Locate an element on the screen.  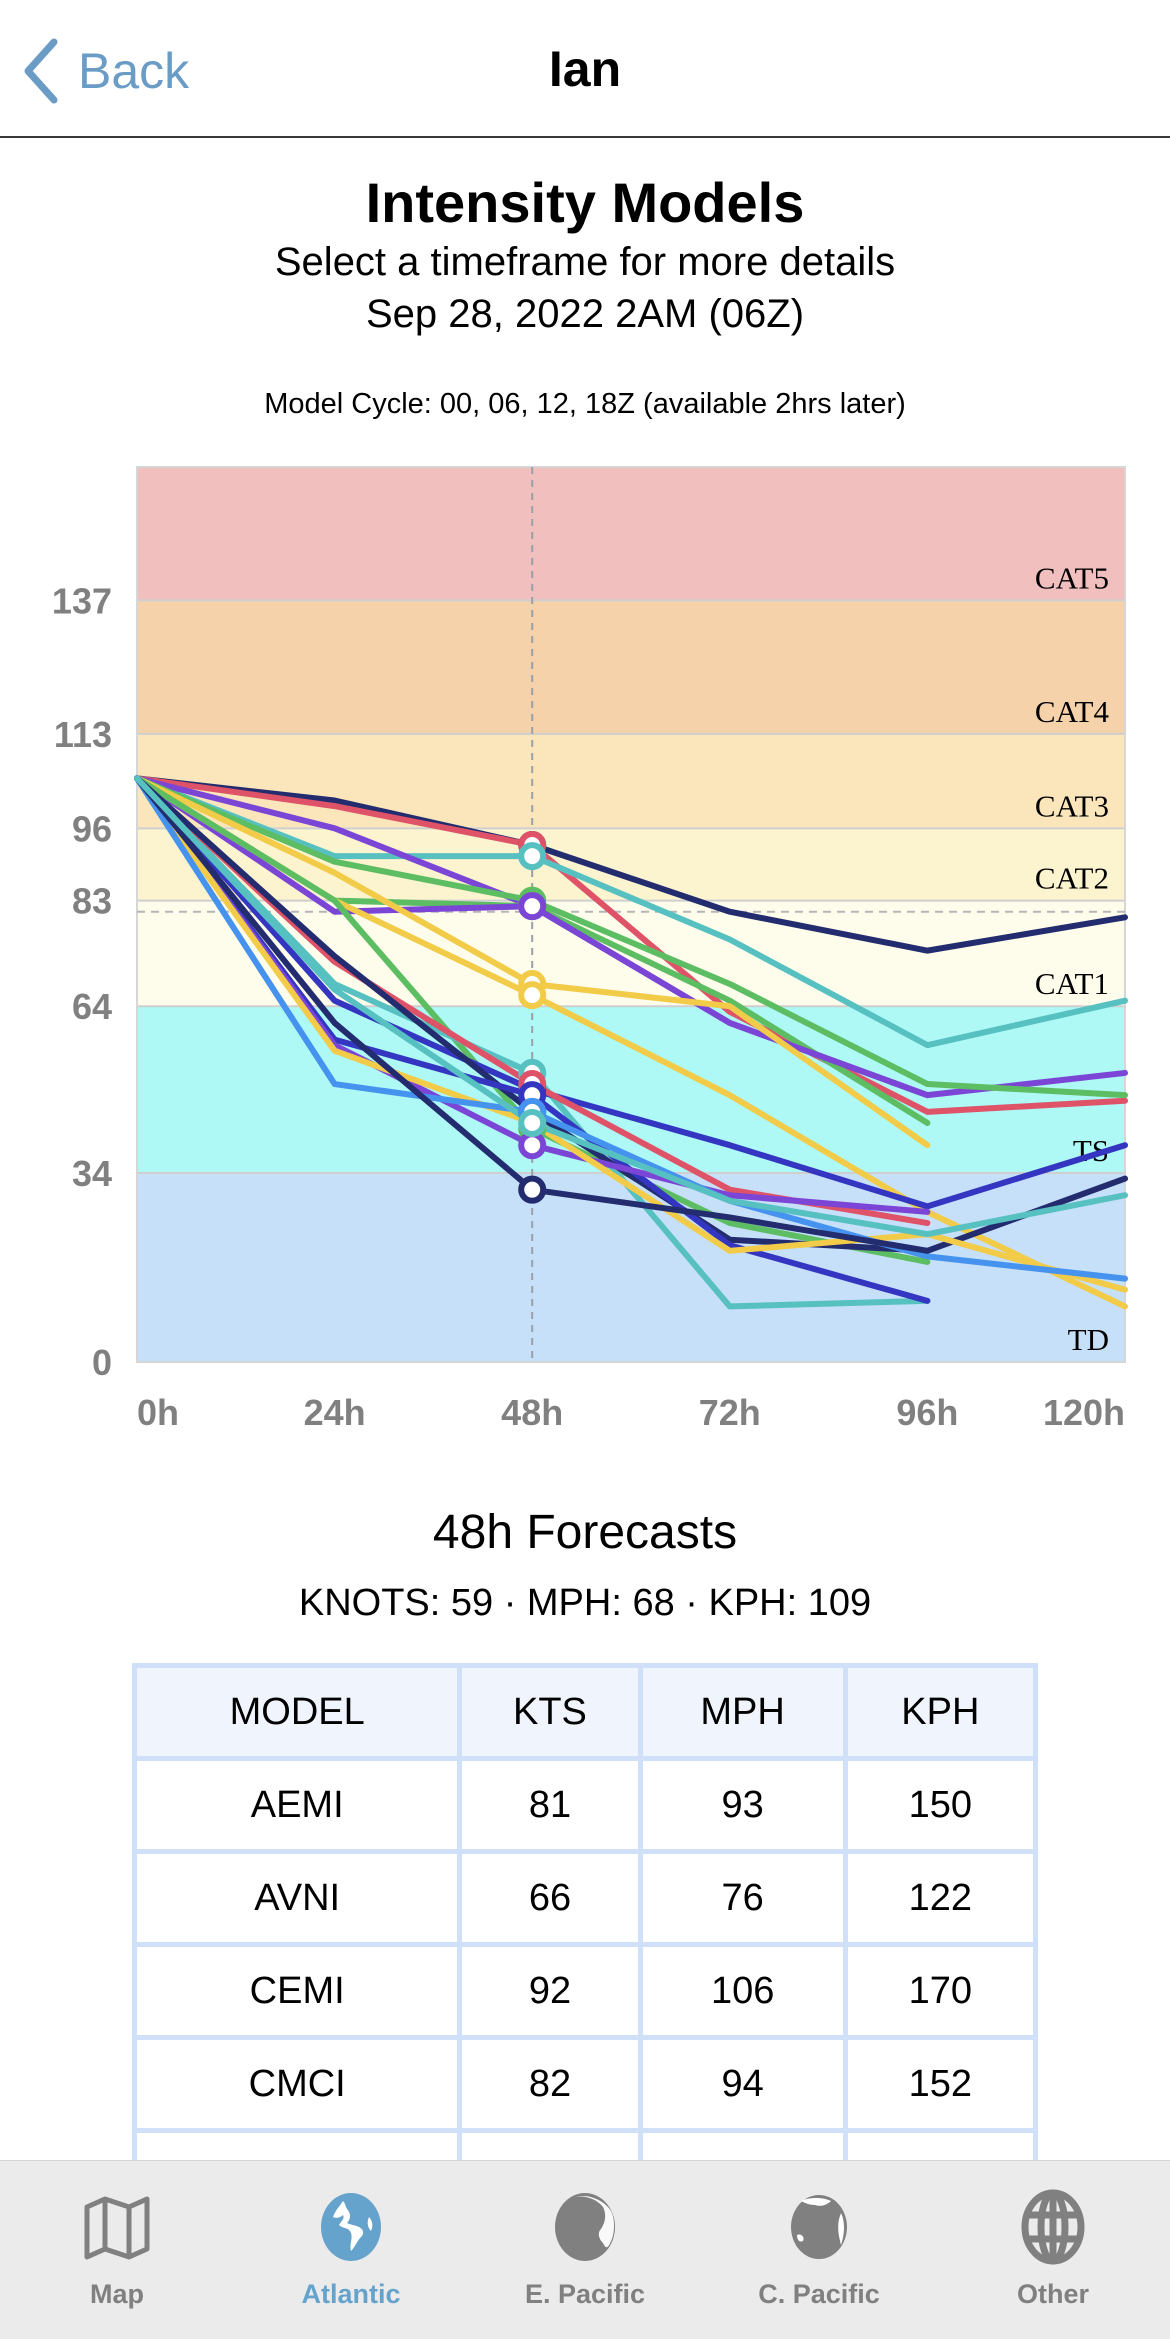
tab-map: Map is located at coordinates (117, 2250).